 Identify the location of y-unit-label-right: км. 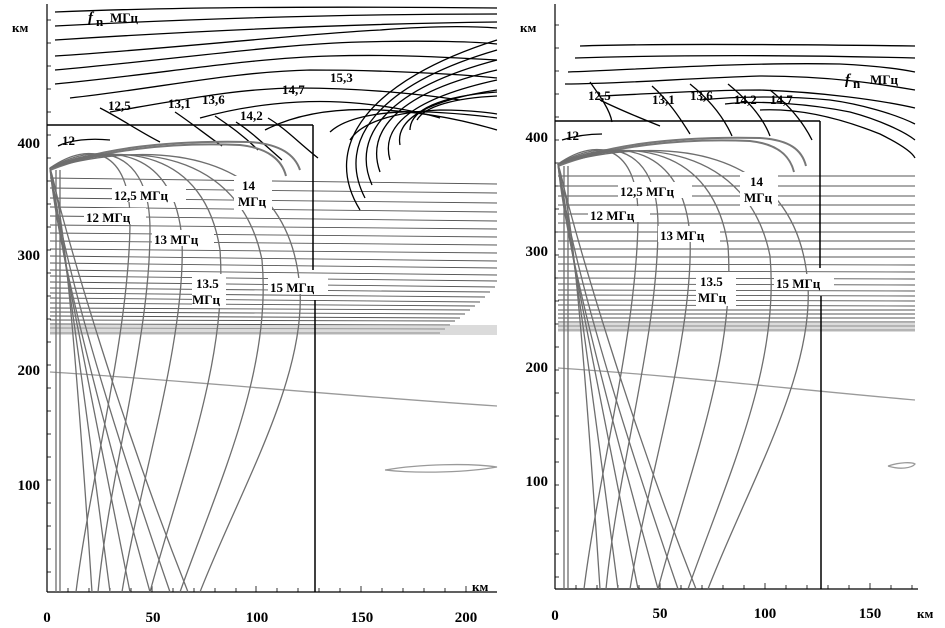
(528, 27).